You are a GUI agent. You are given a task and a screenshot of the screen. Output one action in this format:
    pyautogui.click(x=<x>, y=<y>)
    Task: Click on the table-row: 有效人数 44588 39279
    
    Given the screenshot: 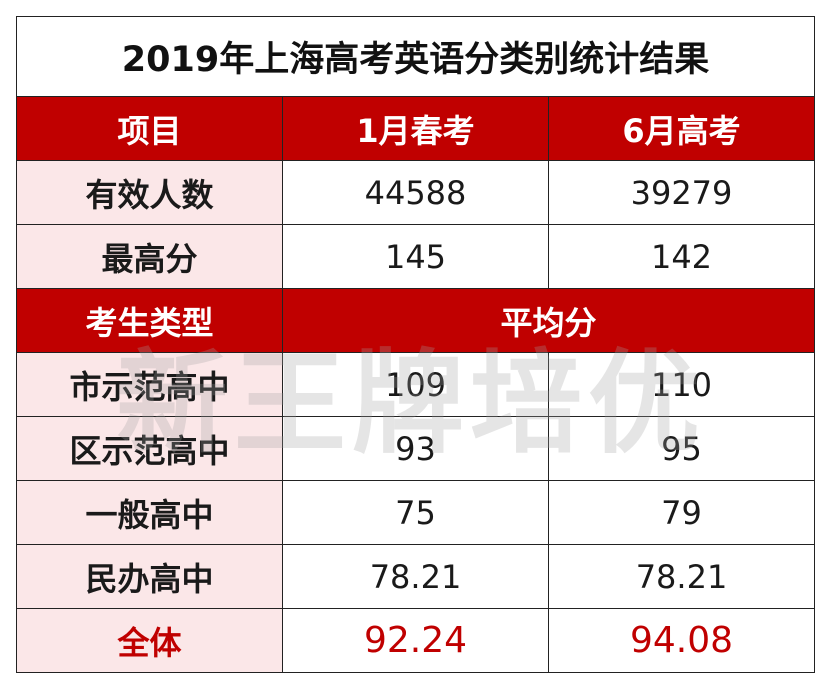 What is the action you would take?
    pyautogui.click(x=415, y=192)
    